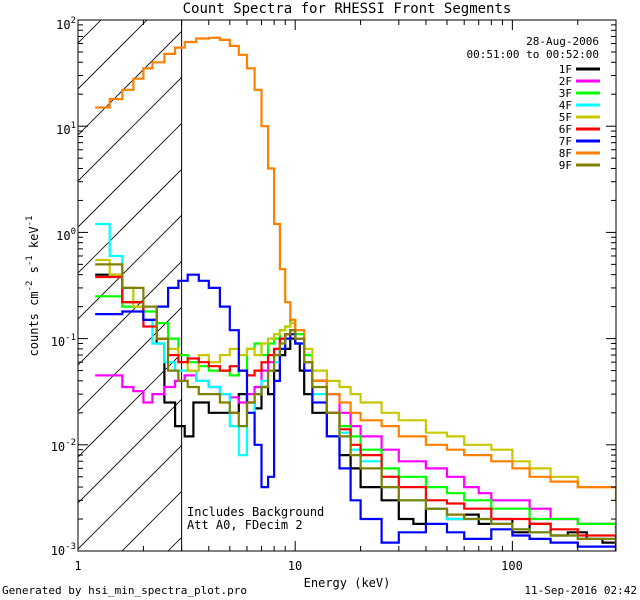 Image resolution: width=640 pixels, height=600 pixels. I want to click on legend-label-9F: 9F, so click(565, 165).